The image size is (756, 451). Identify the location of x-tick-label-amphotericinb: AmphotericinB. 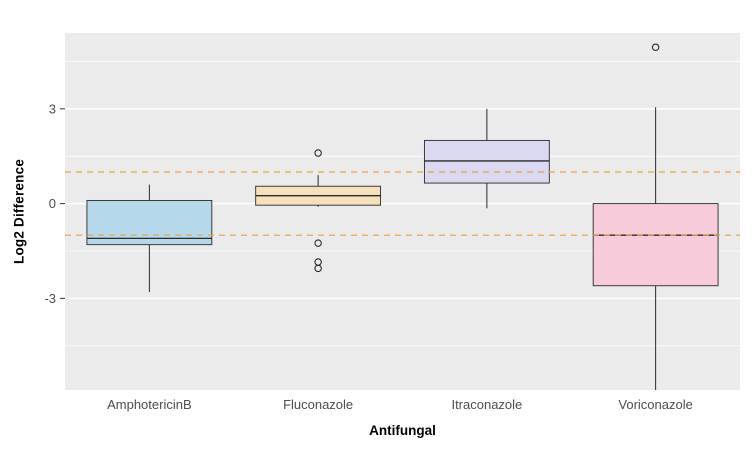
(149, 404).